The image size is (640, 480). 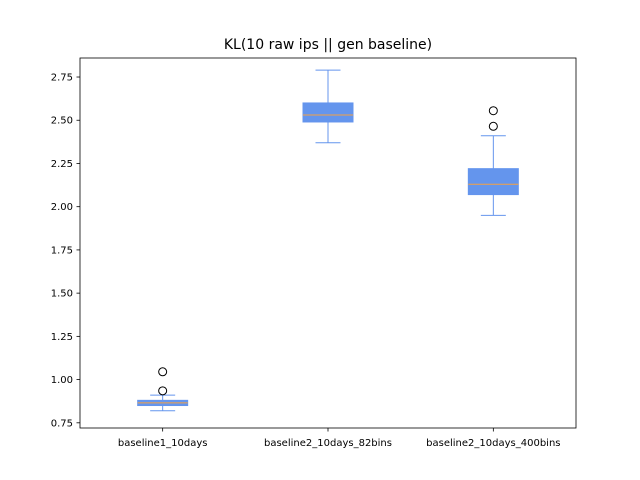 I want to click on box-baseline1_10days, so click(x=163, y=389).